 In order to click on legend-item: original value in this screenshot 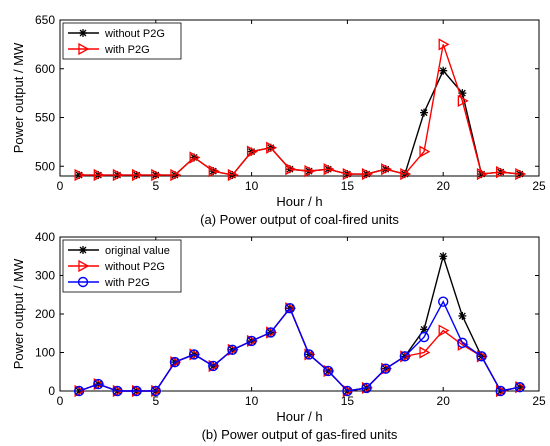, I will do `click(119, 251)`.